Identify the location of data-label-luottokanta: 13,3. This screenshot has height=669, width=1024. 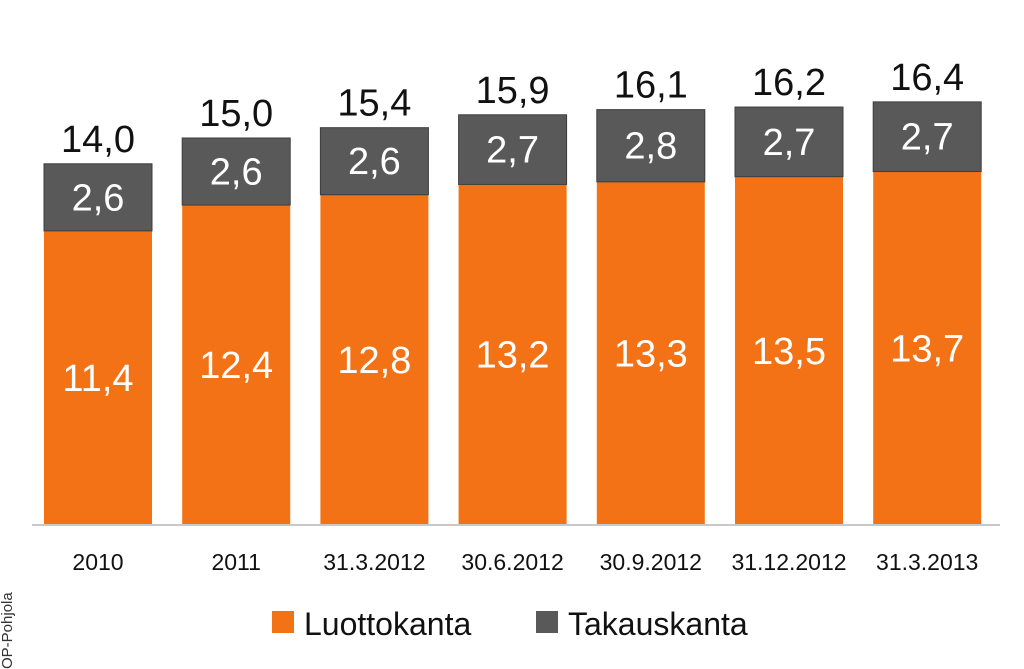
(651, 354).